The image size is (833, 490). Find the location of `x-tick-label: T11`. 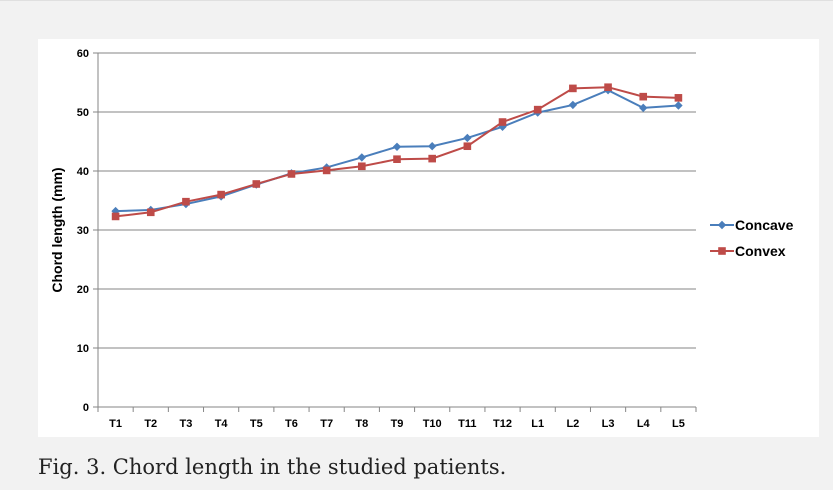

x-tick-label: T11 is located at coordinates (467, 424).